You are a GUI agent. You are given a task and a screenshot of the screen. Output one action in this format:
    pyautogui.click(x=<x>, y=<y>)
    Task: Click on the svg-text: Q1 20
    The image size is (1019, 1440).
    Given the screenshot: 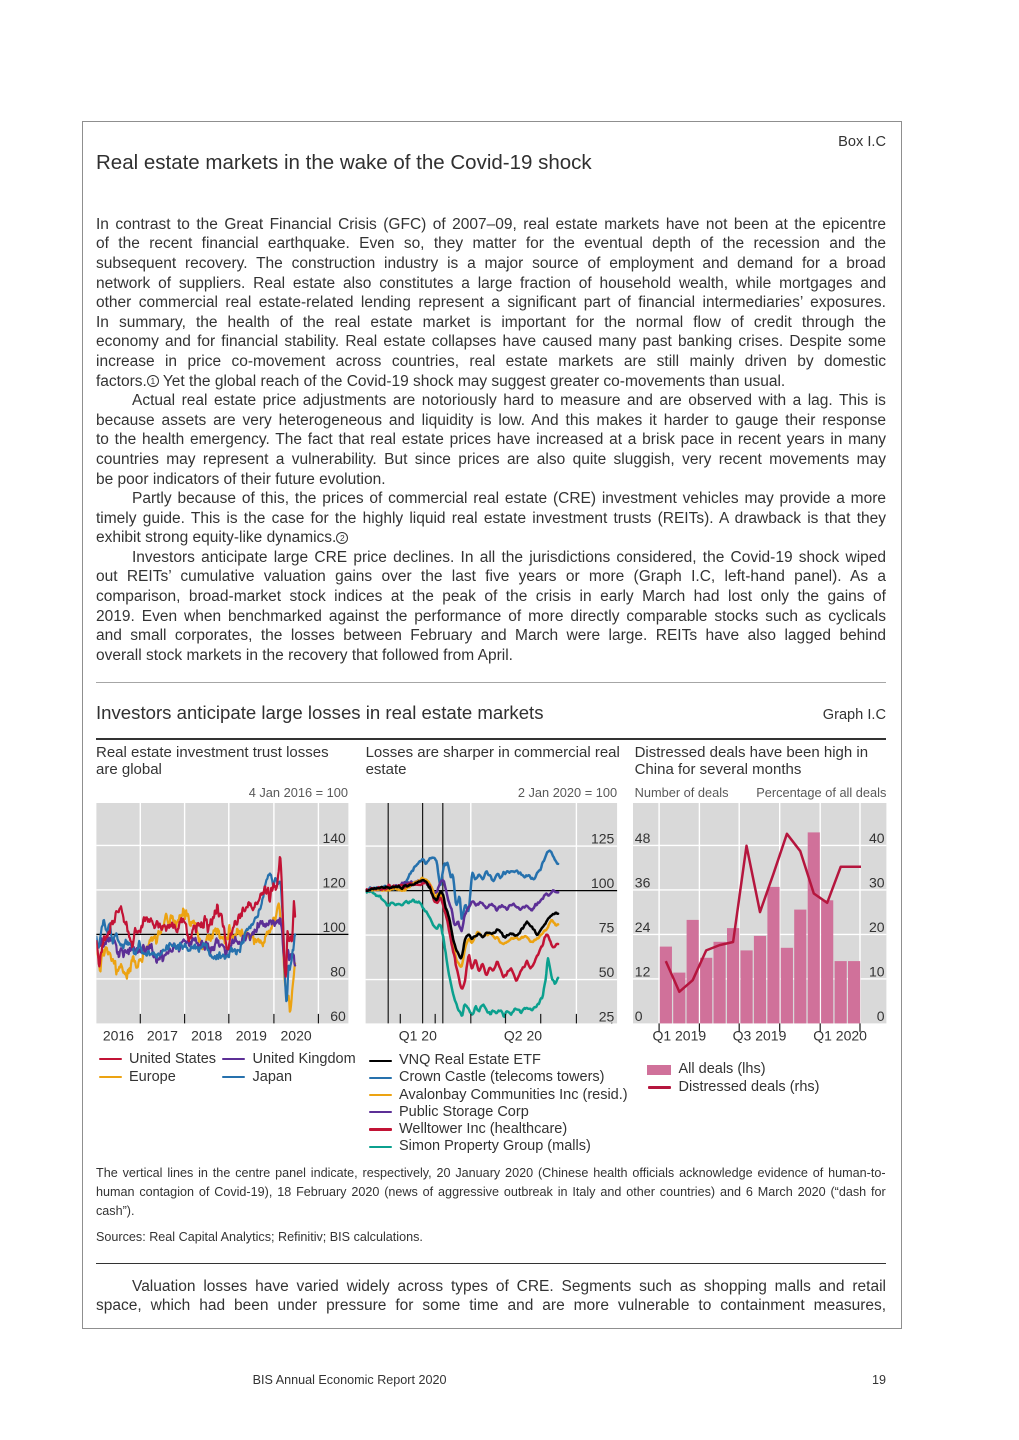 What is the action you would take?
    pyautogui.click(x=418, y=1035)
    